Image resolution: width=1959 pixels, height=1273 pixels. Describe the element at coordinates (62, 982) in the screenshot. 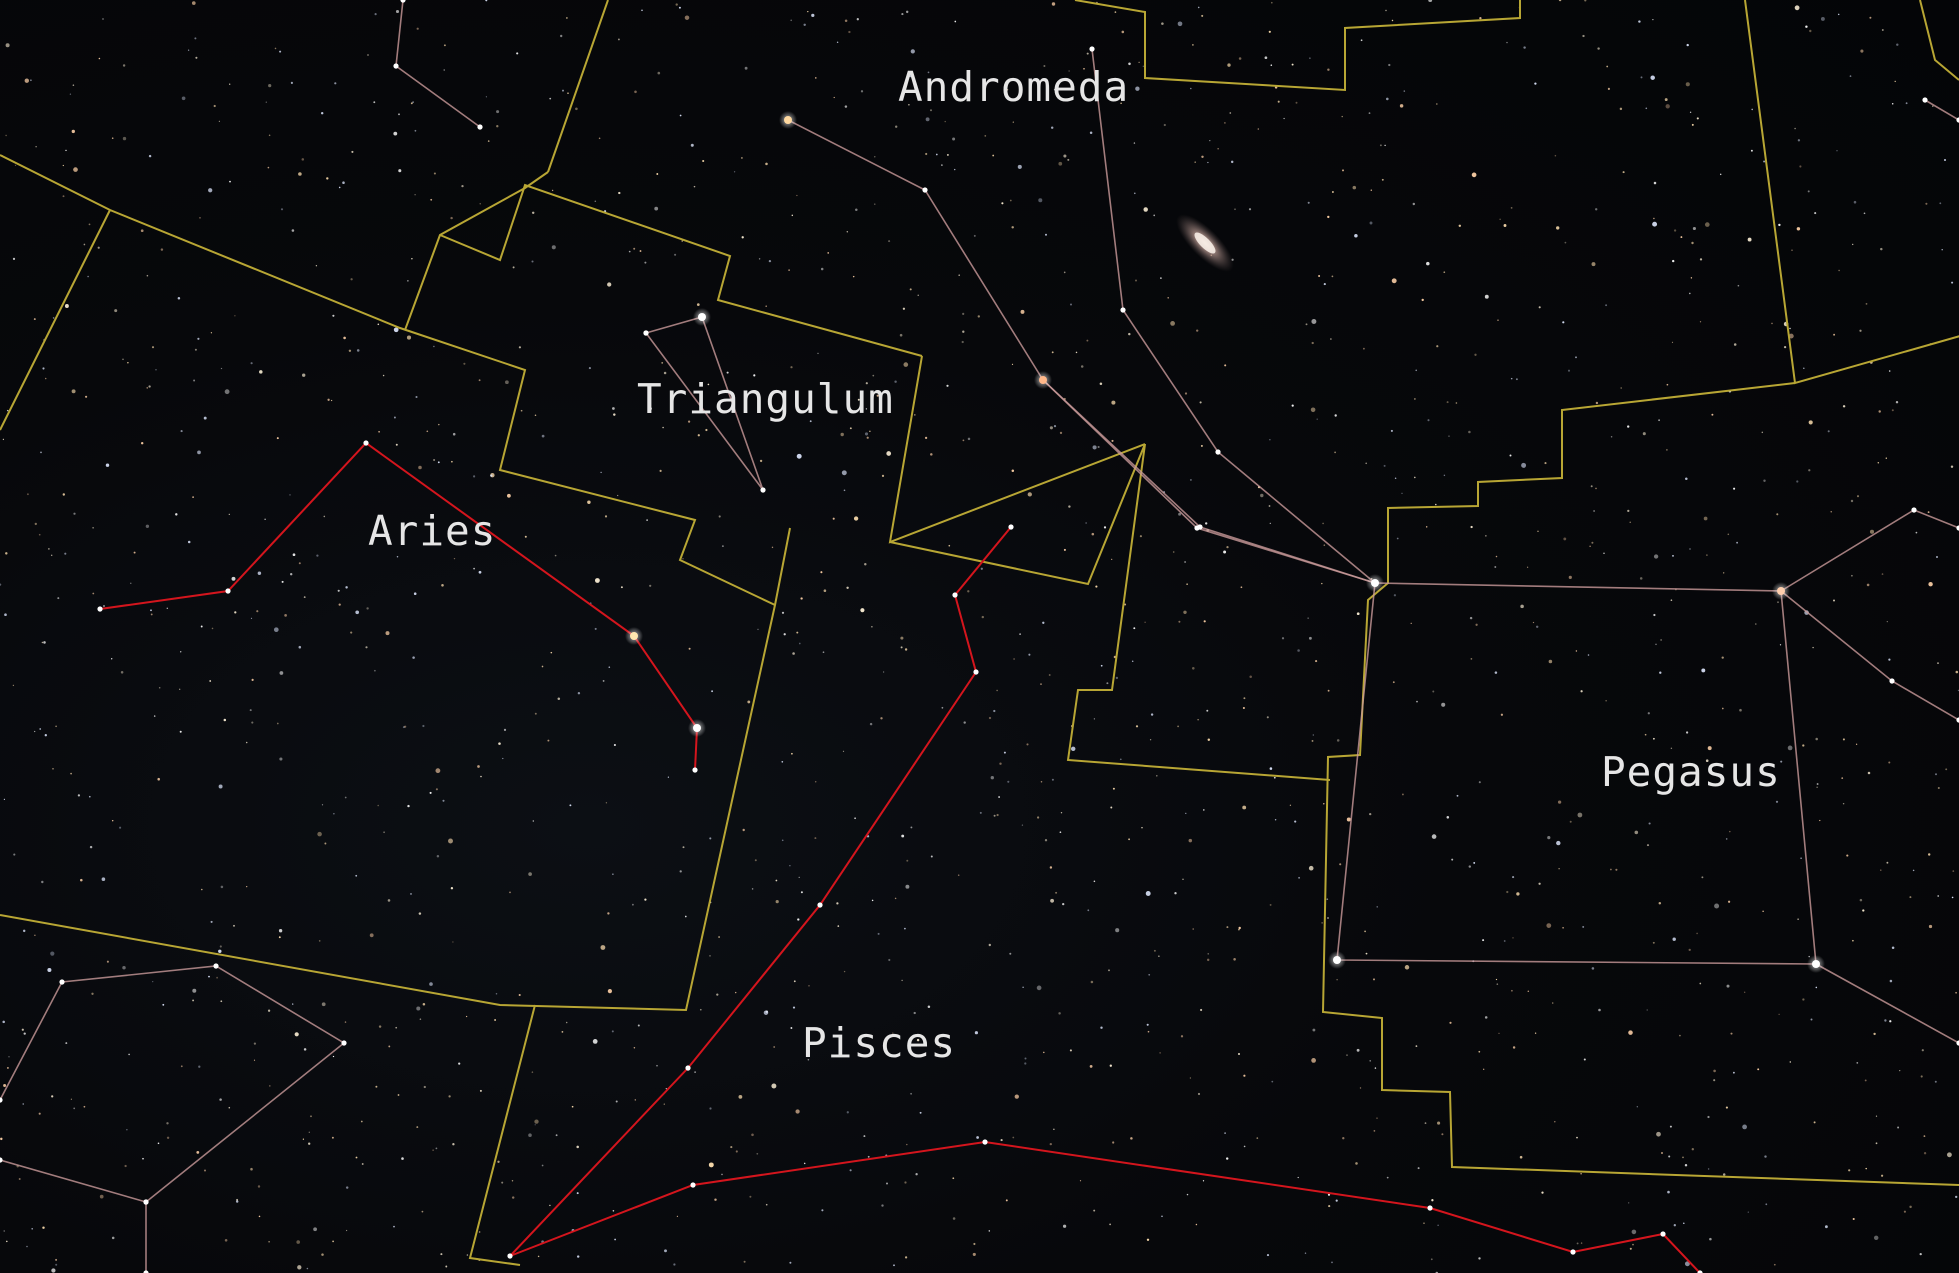

I see `star-cetus-head` at that location.